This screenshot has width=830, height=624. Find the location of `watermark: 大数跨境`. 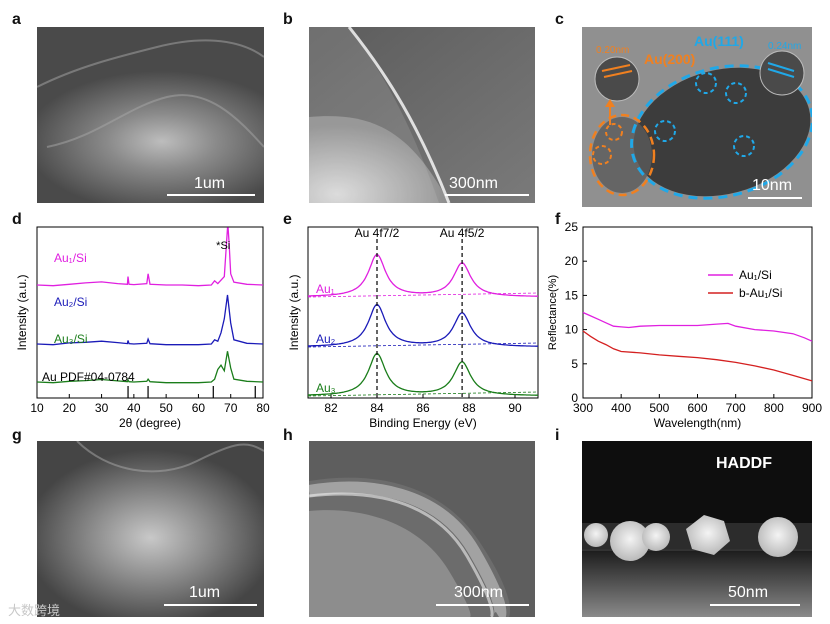

watermark: 大数跨境 is located at coordinates (34, 611).